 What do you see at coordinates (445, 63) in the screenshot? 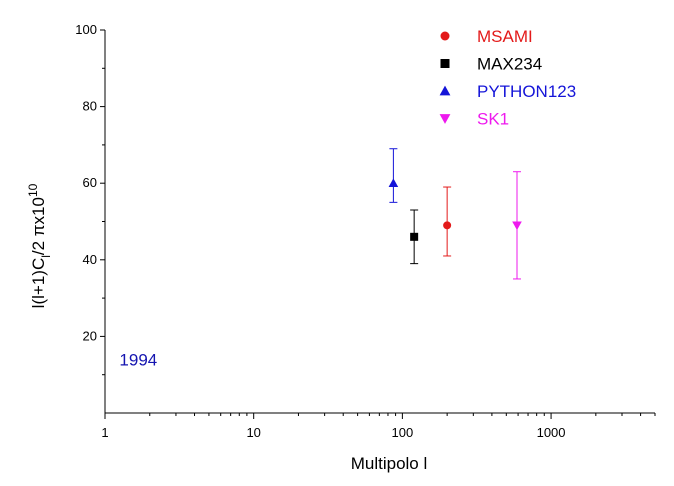
I see `legend-marker-max234` at bounding box center [445, 63].